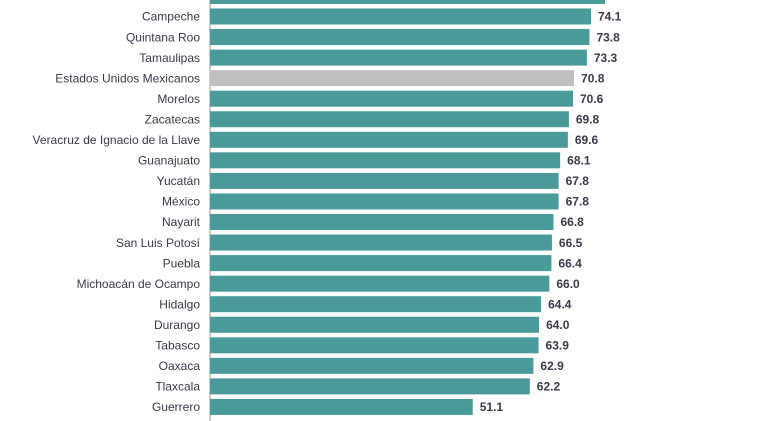  What do you see at coordinates (558, 346) in the screenshot?
I see `value-label: 63.9` at bounding box center [558, 346].